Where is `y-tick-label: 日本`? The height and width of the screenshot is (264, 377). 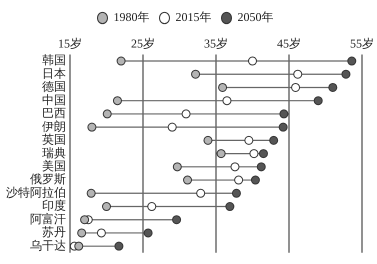 y-tick-label: 日本 is located at coordinates (54, 73).